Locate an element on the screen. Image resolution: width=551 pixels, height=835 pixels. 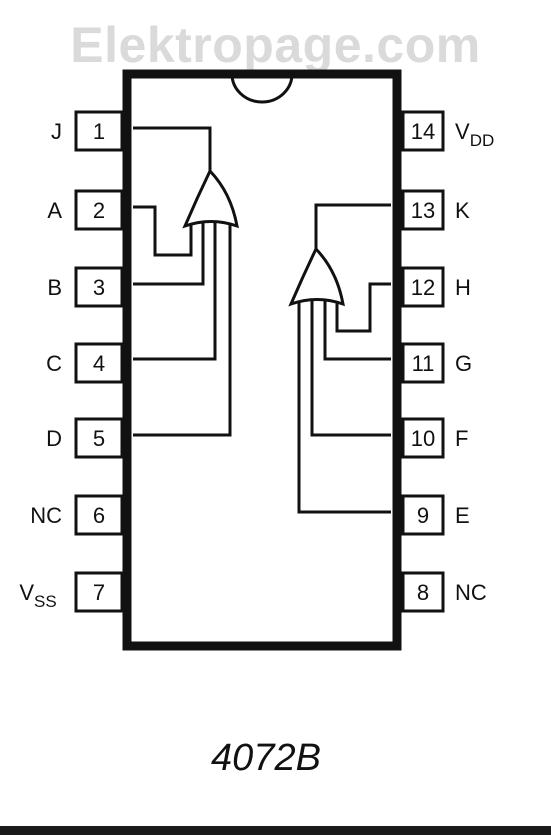
gate1-input-d-wire is located at coordinates (182, 330).